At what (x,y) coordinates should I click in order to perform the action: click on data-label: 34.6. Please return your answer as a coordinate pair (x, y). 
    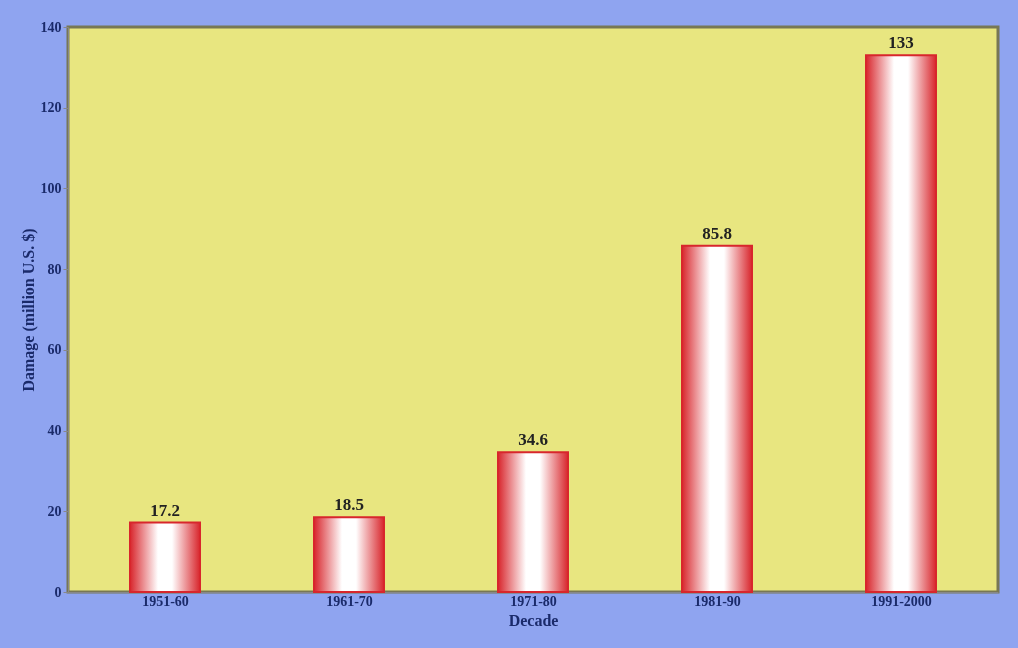
    Looking at the image, I should click on (533, 440).